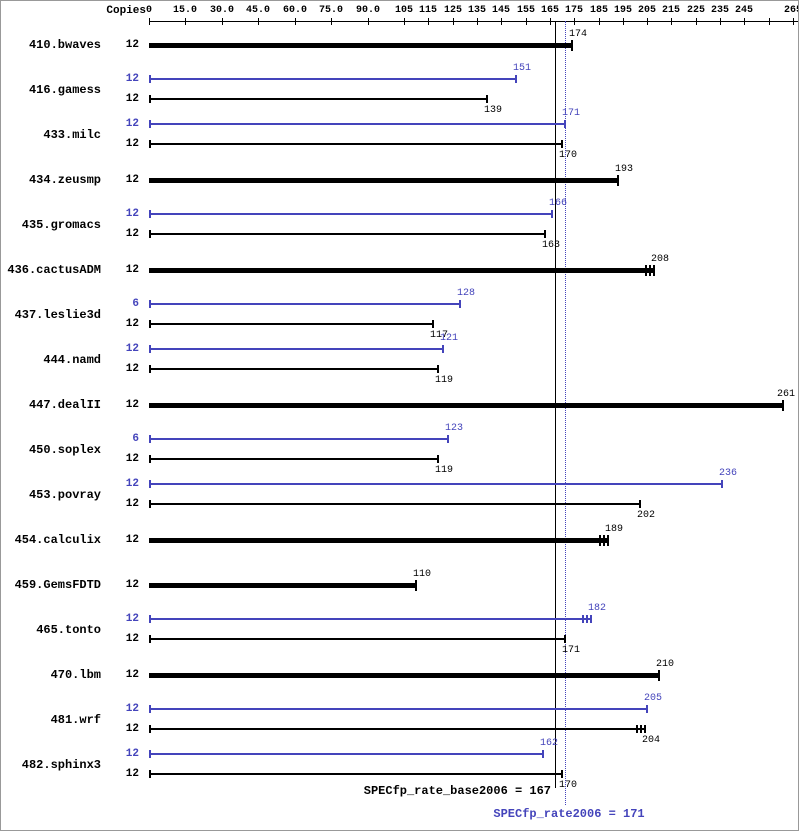 This screenshot has height=831, width=799. I want to click on x-tick-label: 0, so click(149, 10).